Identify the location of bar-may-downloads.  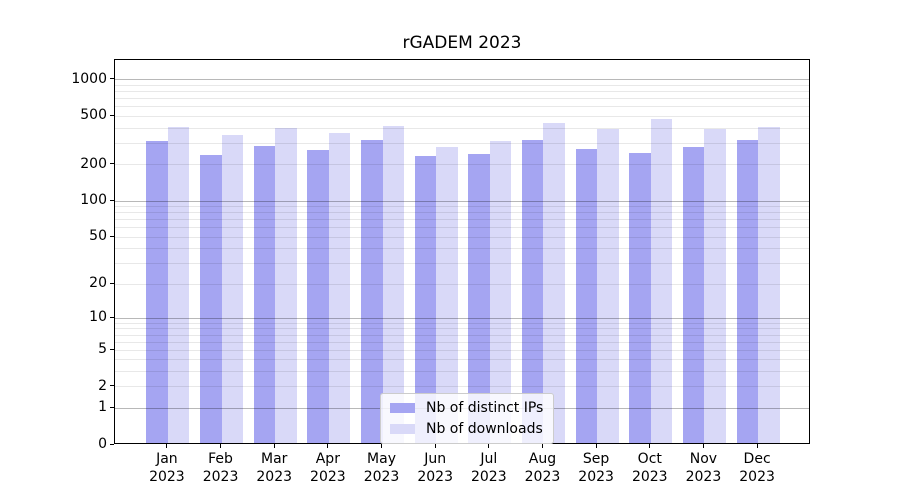
(393, 284).